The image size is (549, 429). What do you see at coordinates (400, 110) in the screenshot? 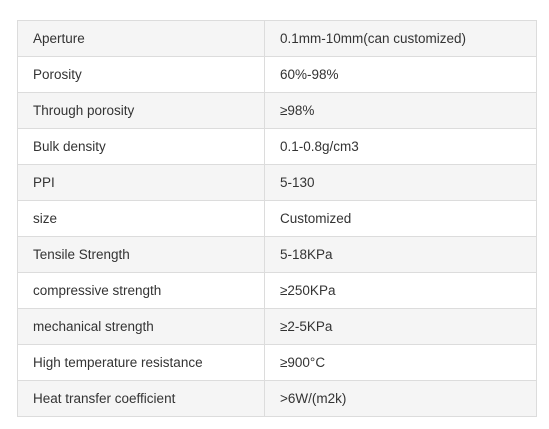
I see `value-cell: ≥98%` at bounding box center [400, 110].